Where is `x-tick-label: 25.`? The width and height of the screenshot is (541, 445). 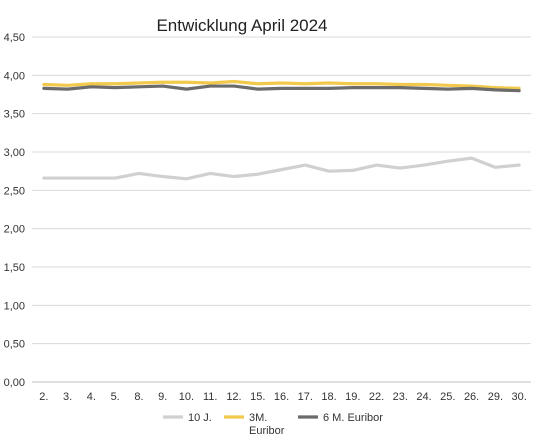
x-tick-label: 25. is located at coordinates (447, 397).